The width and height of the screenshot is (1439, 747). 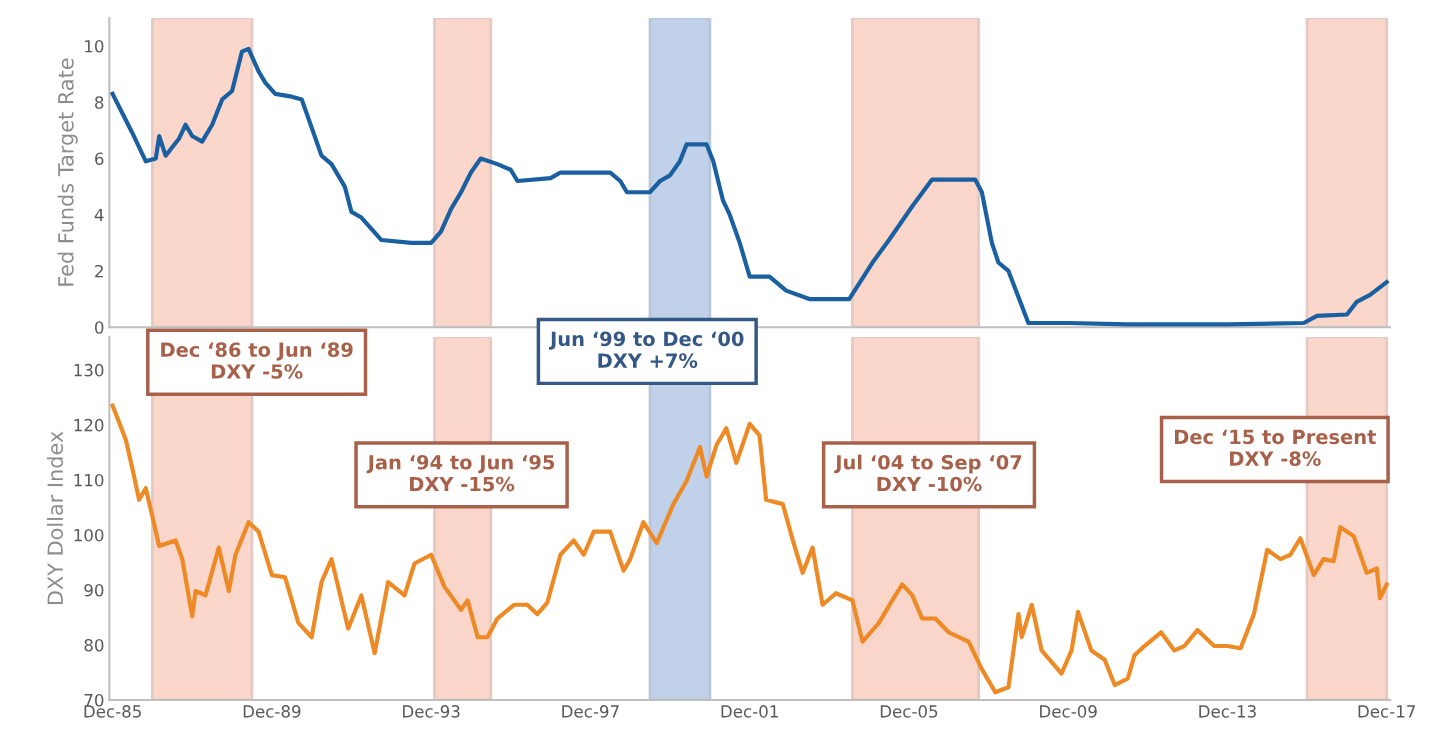 I want to click on x-tick-label: Dec-93, so click(x=431, y=711).